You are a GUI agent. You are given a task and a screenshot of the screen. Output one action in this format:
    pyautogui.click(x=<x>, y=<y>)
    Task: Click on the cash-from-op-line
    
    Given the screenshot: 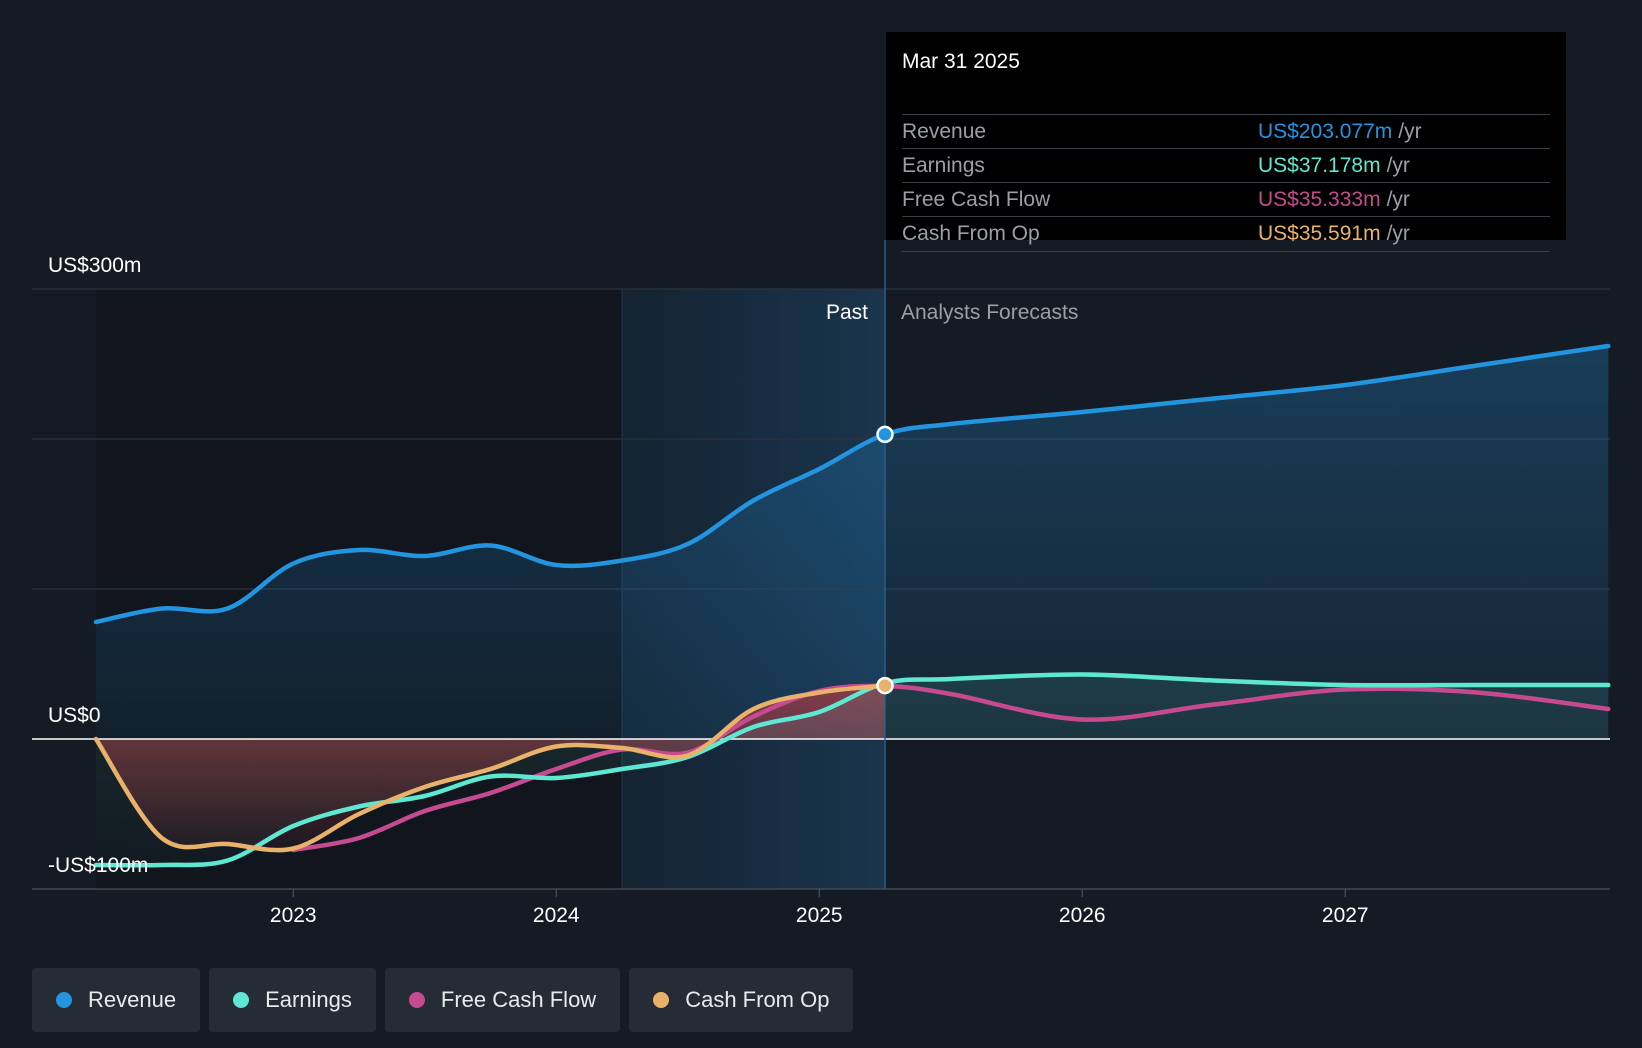 What is the action you would take?
    pyautogui.click(x=490, y=768)
    